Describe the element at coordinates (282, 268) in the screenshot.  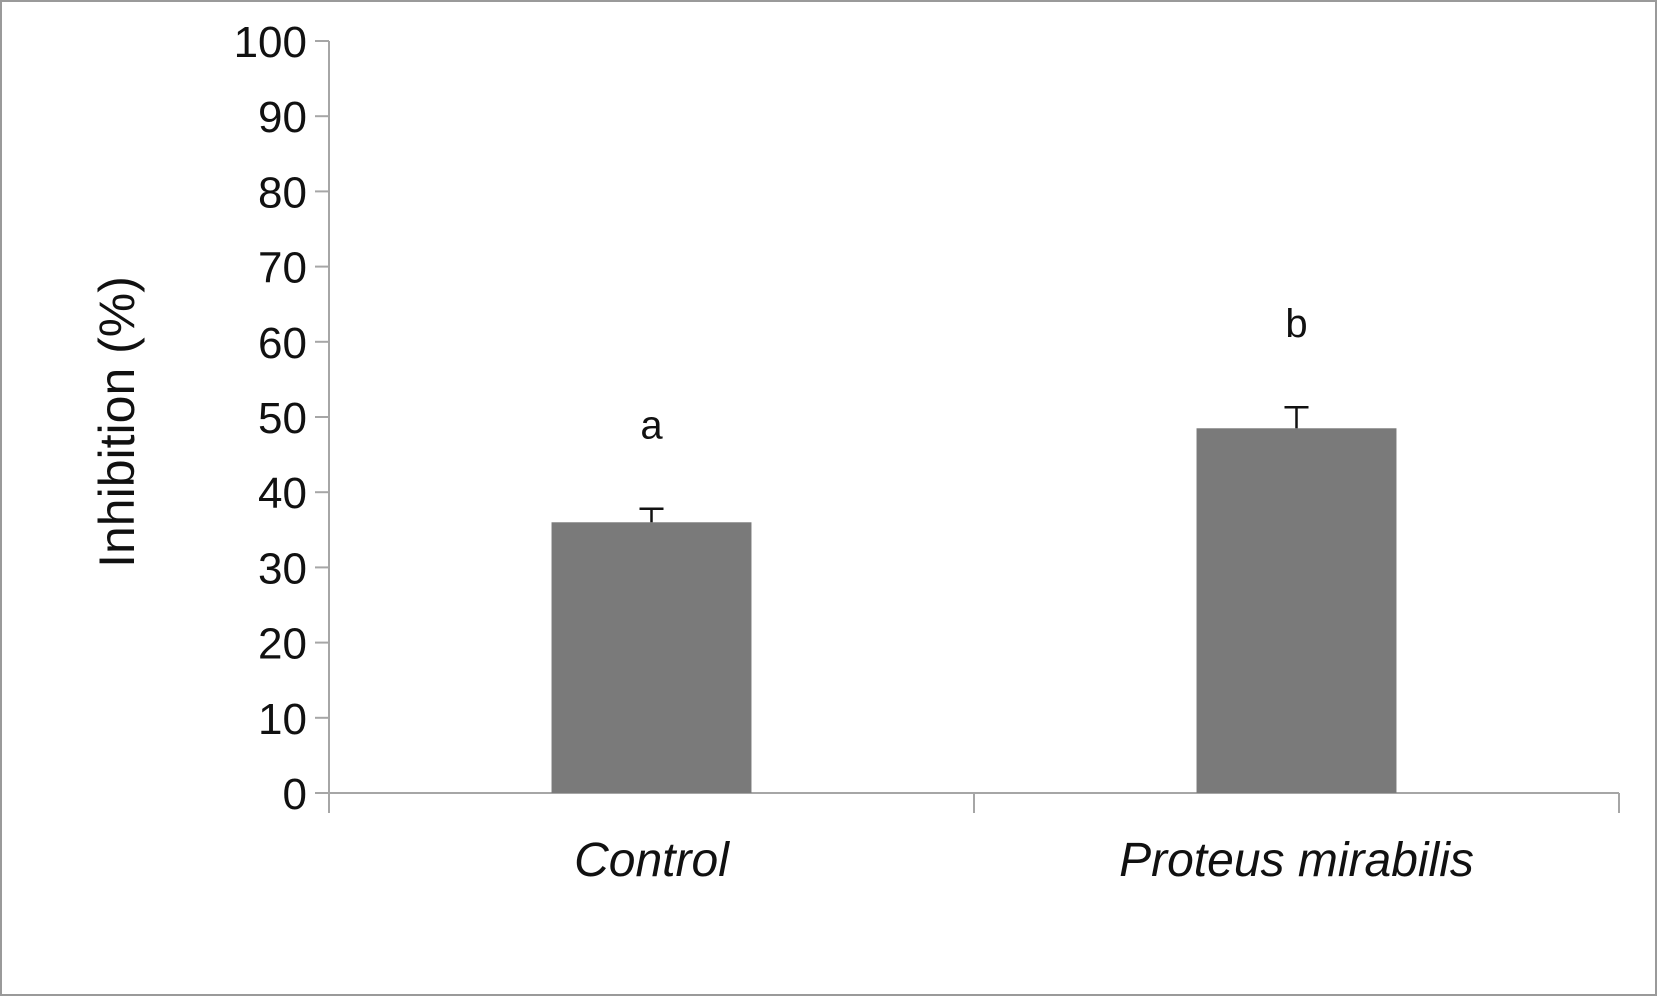
I see `y-tick-label: 70` at that location.